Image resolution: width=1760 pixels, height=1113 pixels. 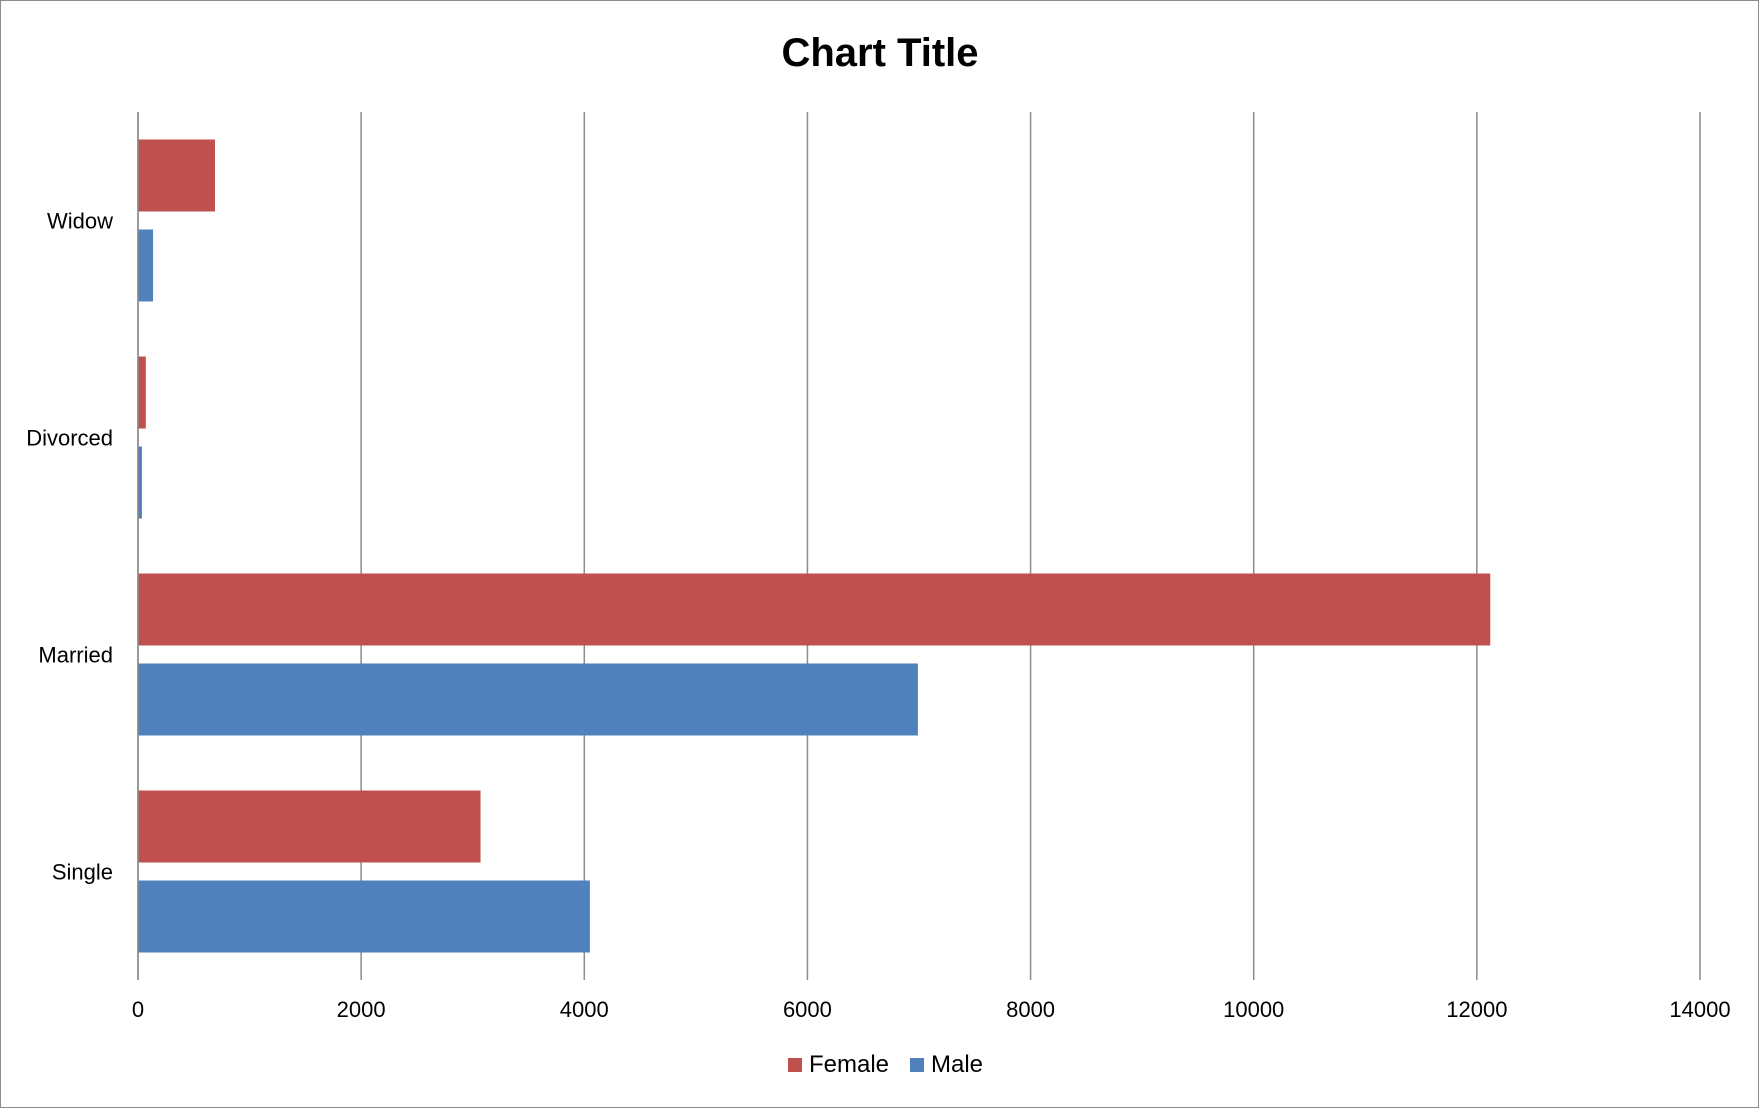 What do you see at coordinates (879, 53) in the screenshot?
I see `chart-title: Chart Title` at bounding box center [879, 53].